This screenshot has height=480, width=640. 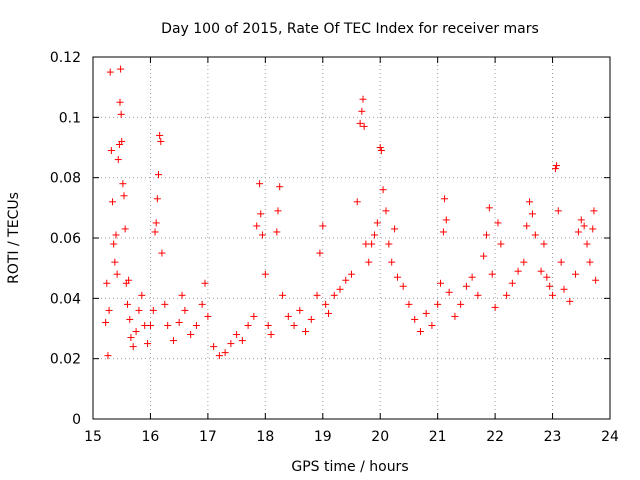 I want to click on y-tick-label: 0.02, so click(x=65, y=360).